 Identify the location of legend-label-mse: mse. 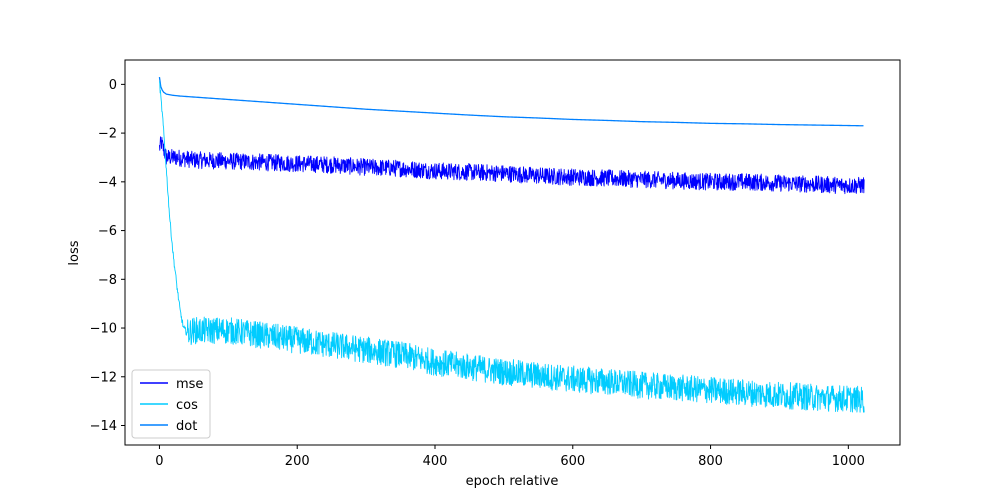
(189, 384).